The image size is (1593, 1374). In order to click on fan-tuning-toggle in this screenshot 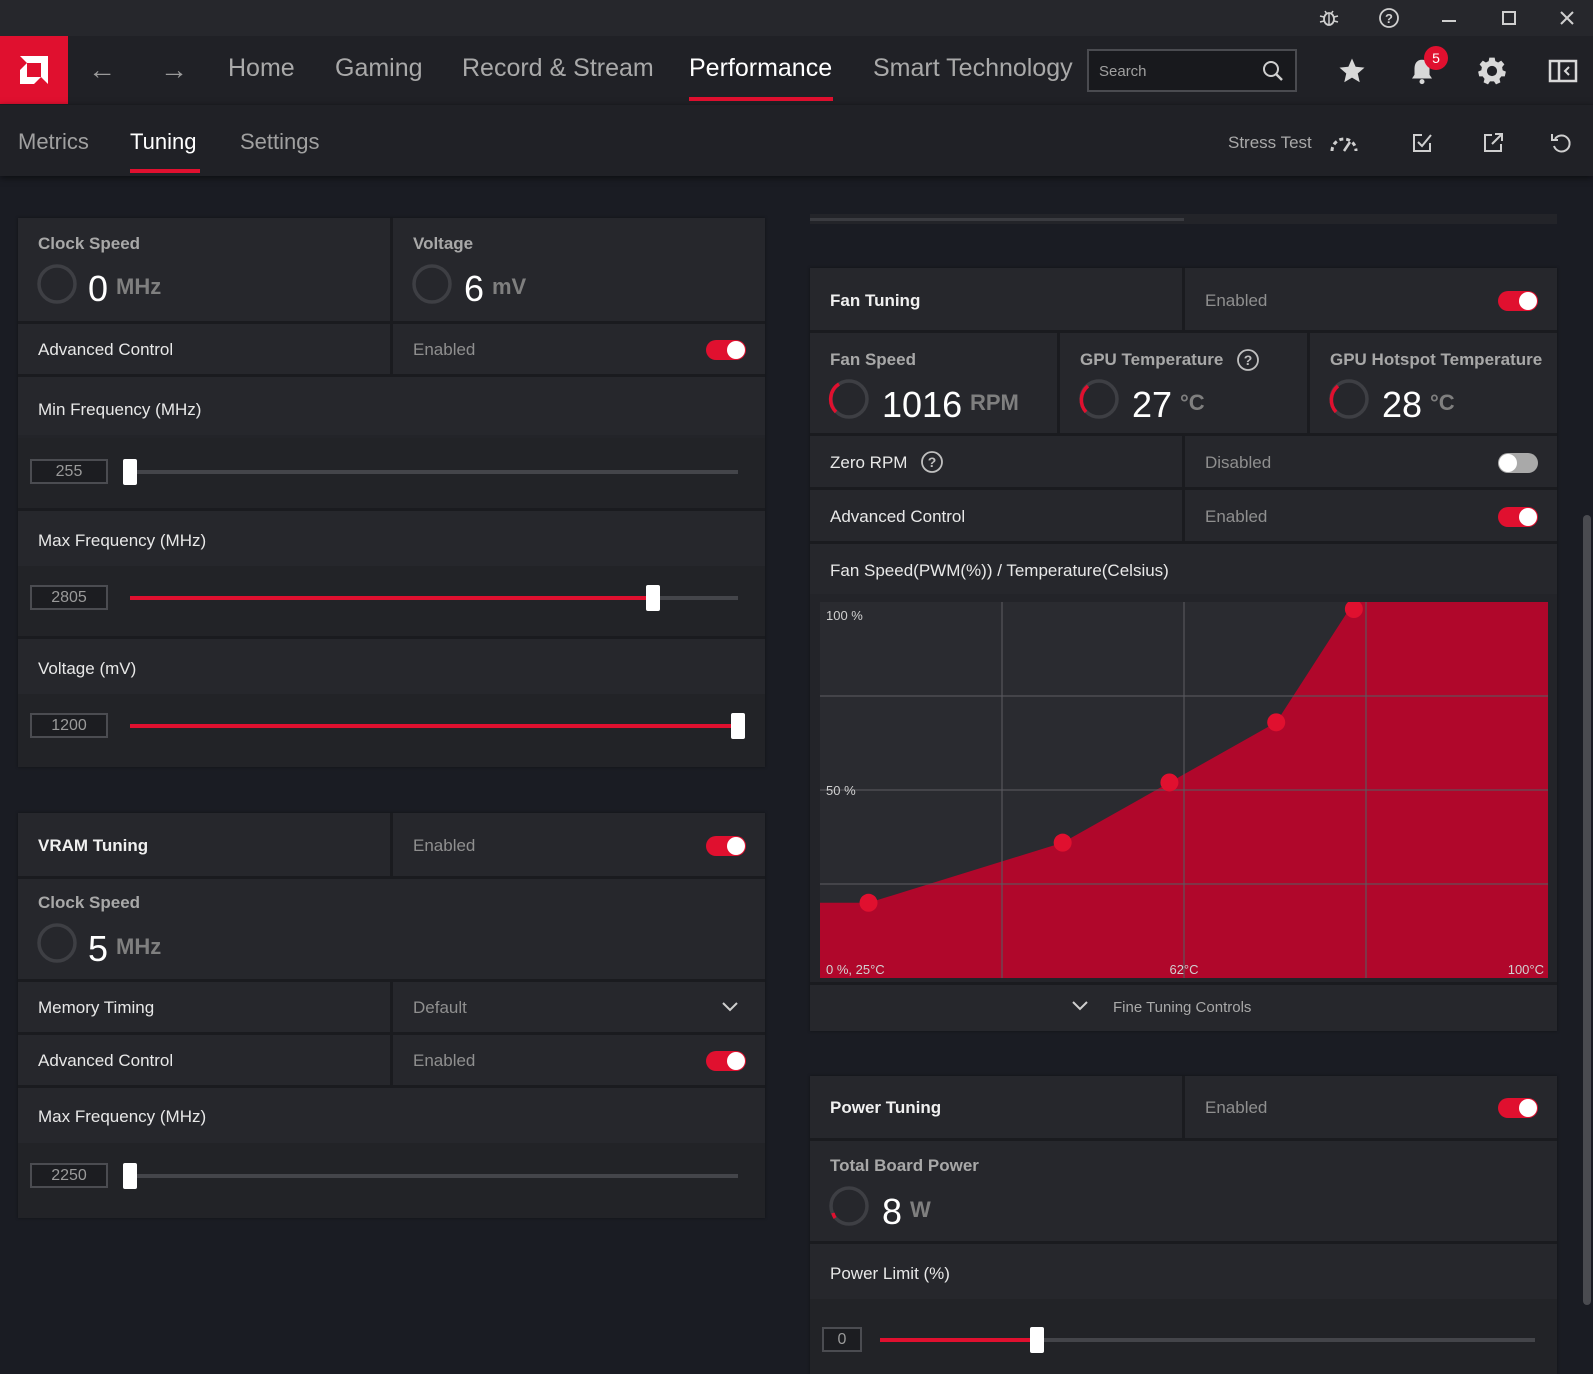, I will do `click(1518, 301)`.